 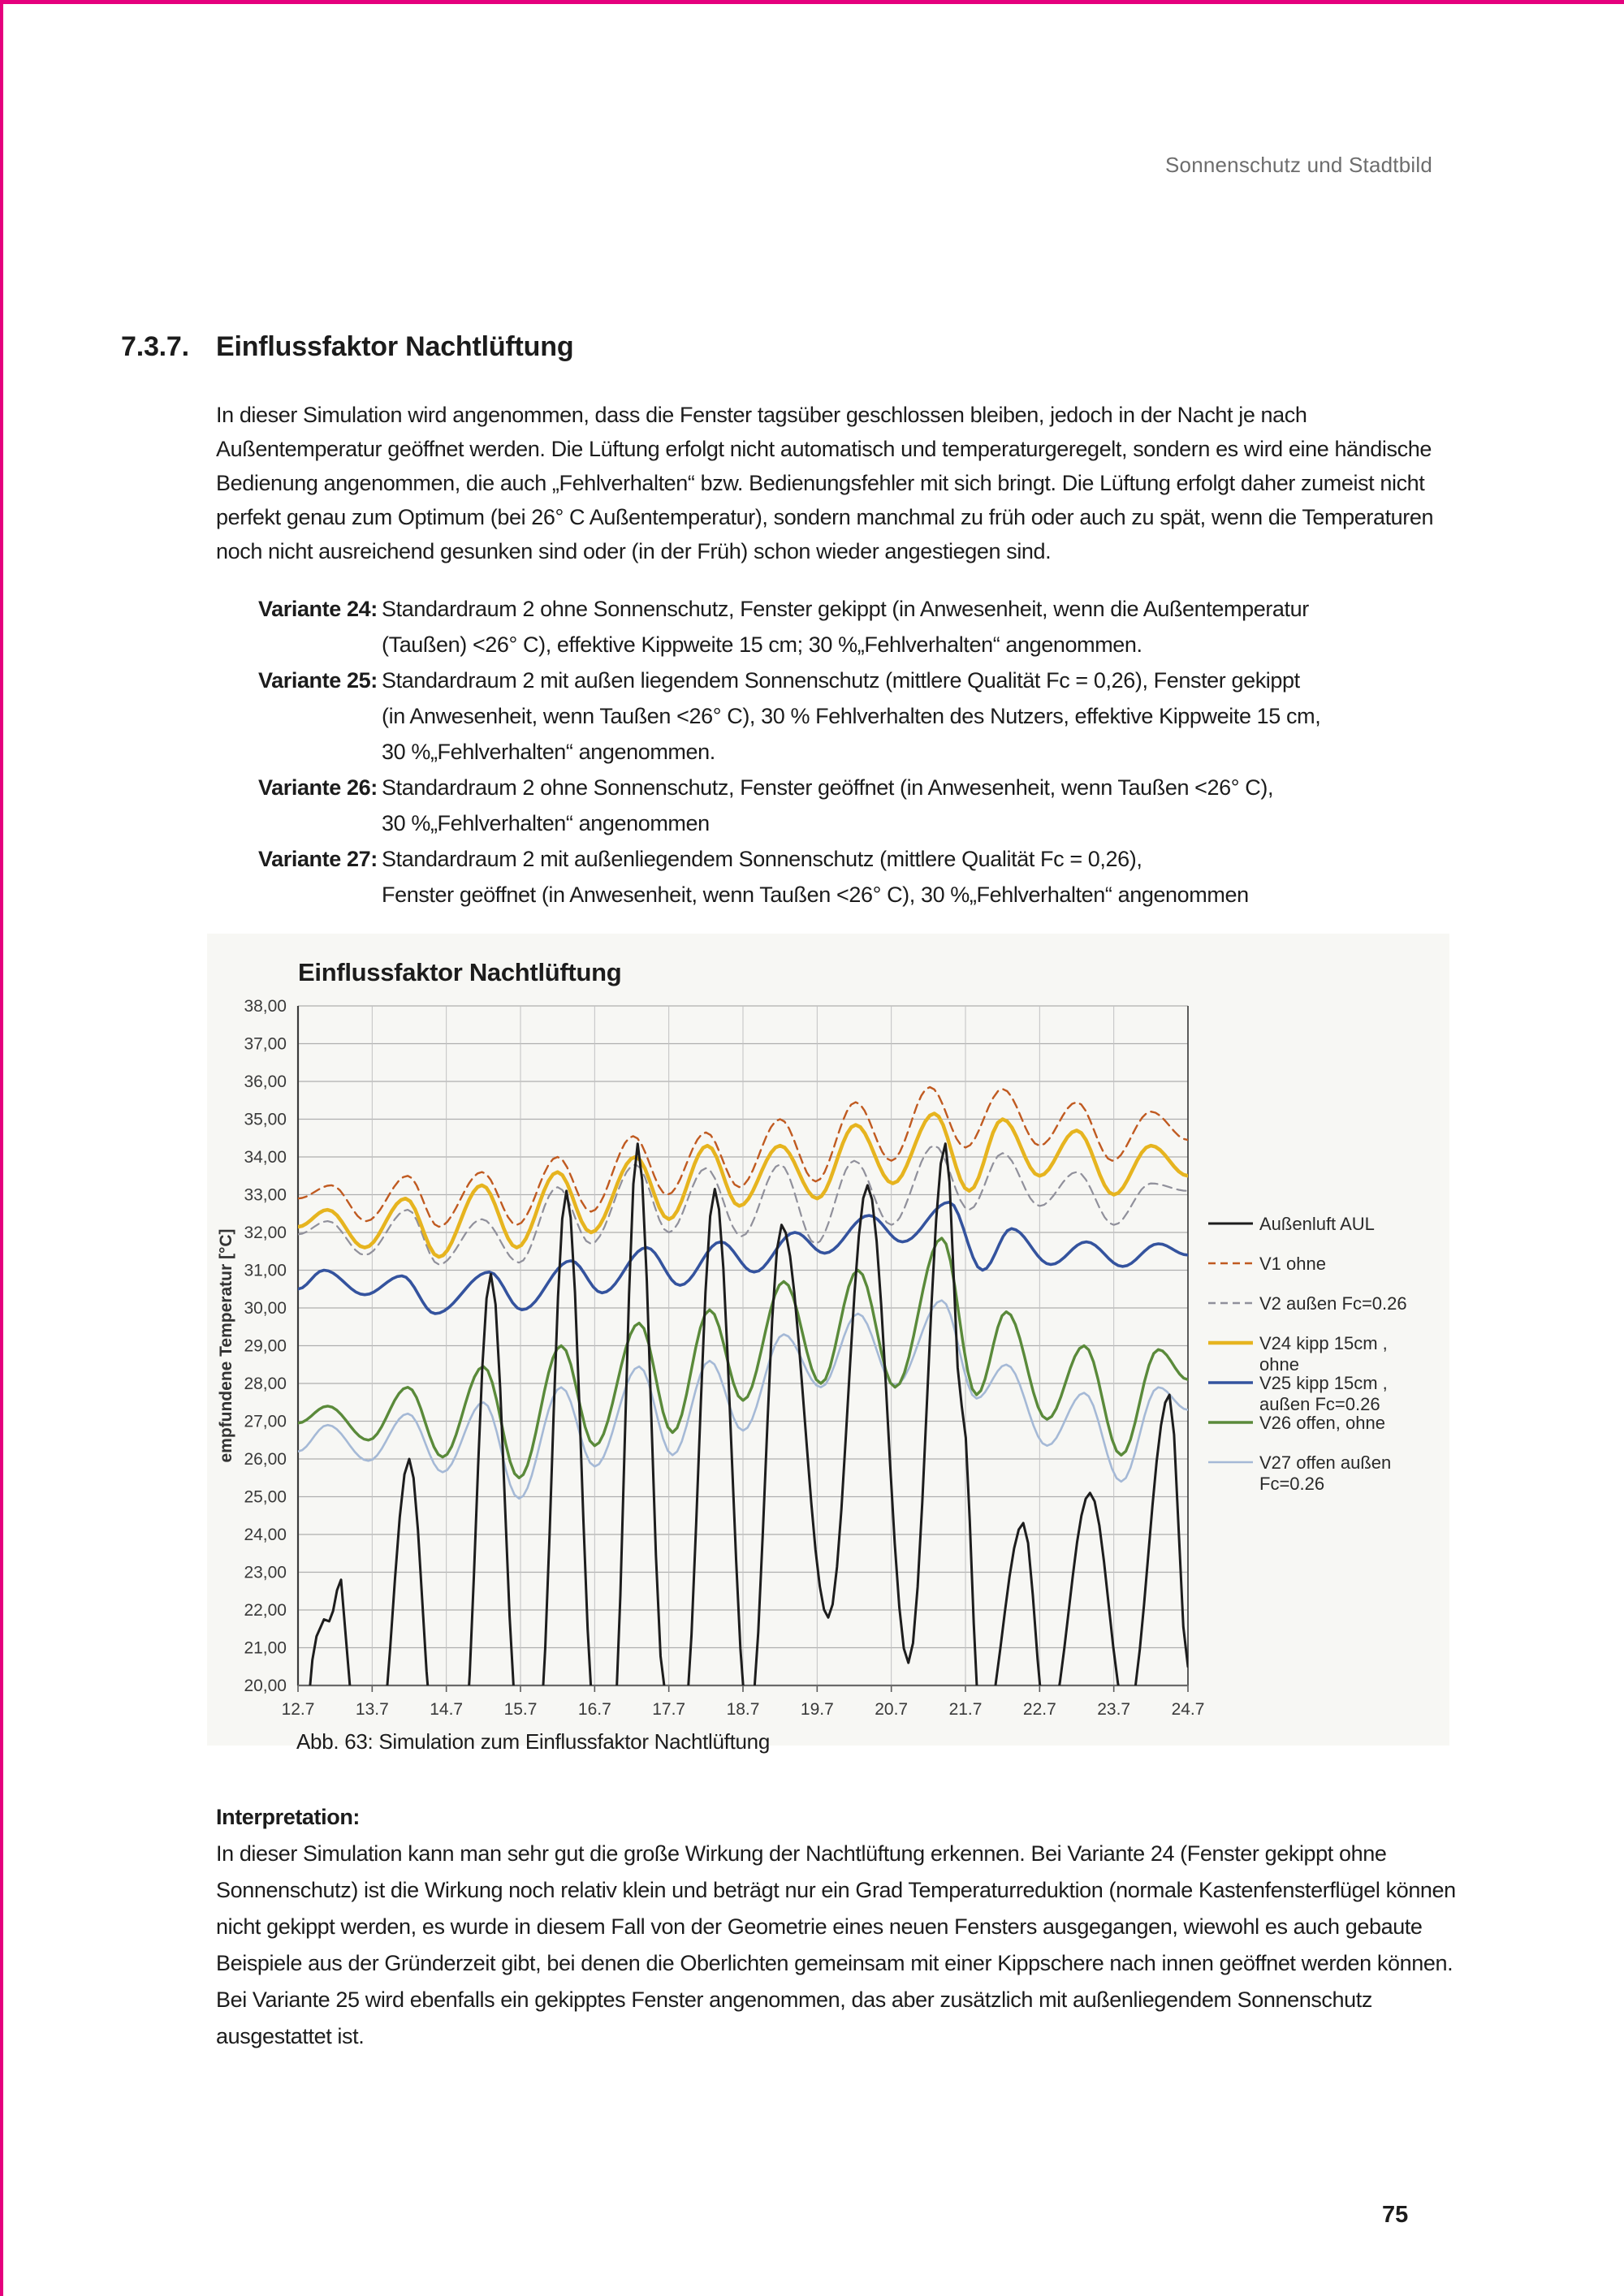 I want to click on y-tick-label: 27,00, so click(x=265, y=1422).